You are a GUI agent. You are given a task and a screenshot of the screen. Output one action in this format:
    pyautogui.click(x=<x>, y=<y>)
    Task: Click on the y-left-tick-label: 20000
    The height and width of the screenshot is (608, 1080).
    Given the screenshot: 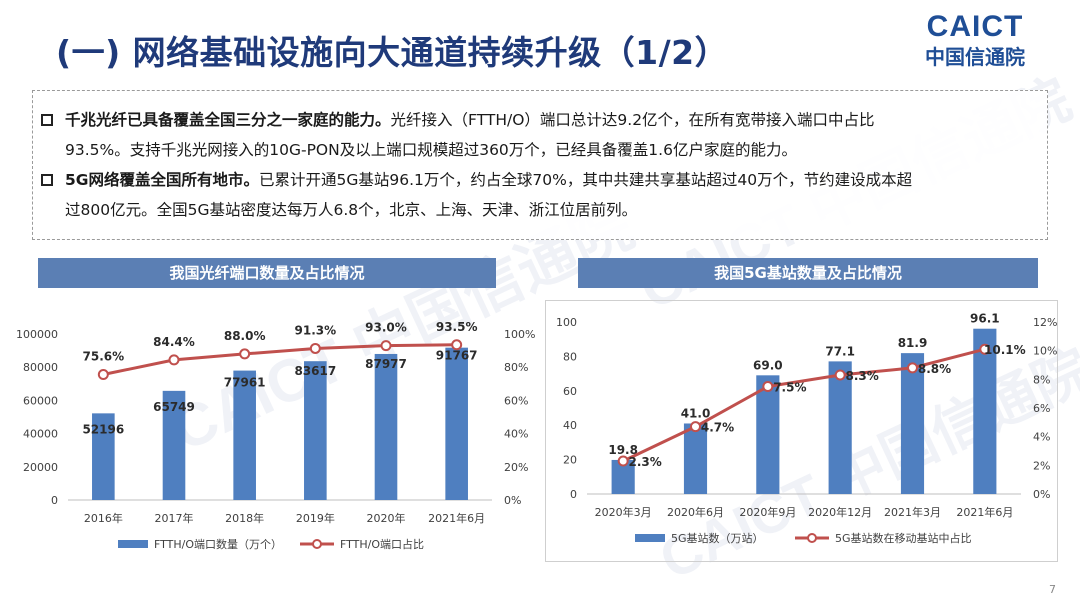 What is the action you would take?
    pyautogui.click(x=40, y=467)
    